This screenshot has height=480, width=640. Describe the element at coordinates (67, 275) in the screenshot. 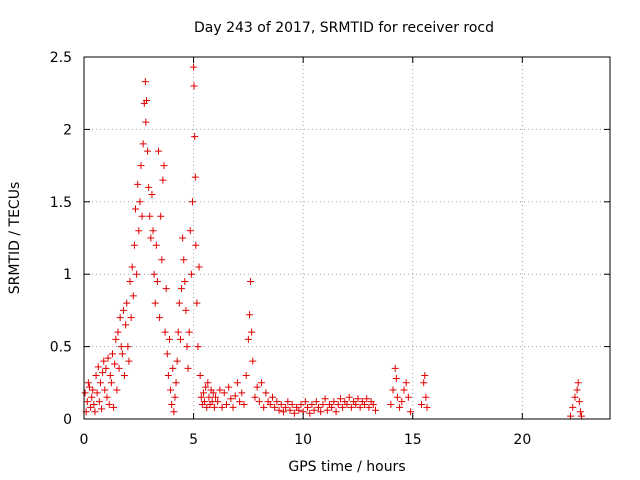

I see `y-tick-label: 1` at that location.